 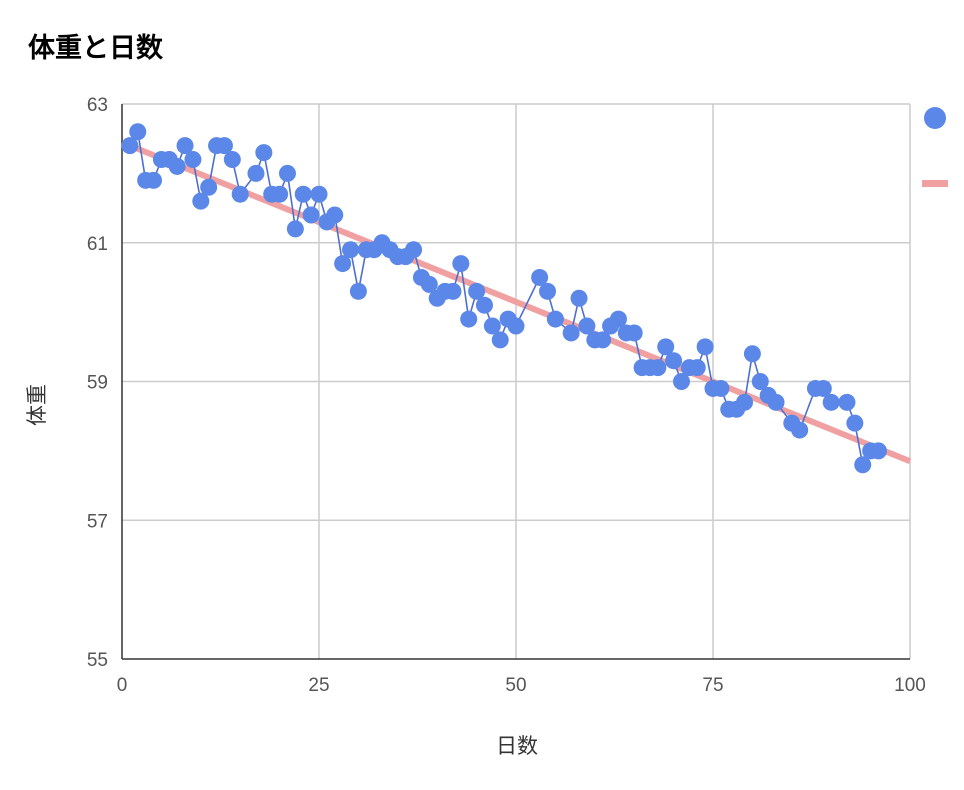 I want to click on y-tick-label: 55, so click(x=97, y=660).